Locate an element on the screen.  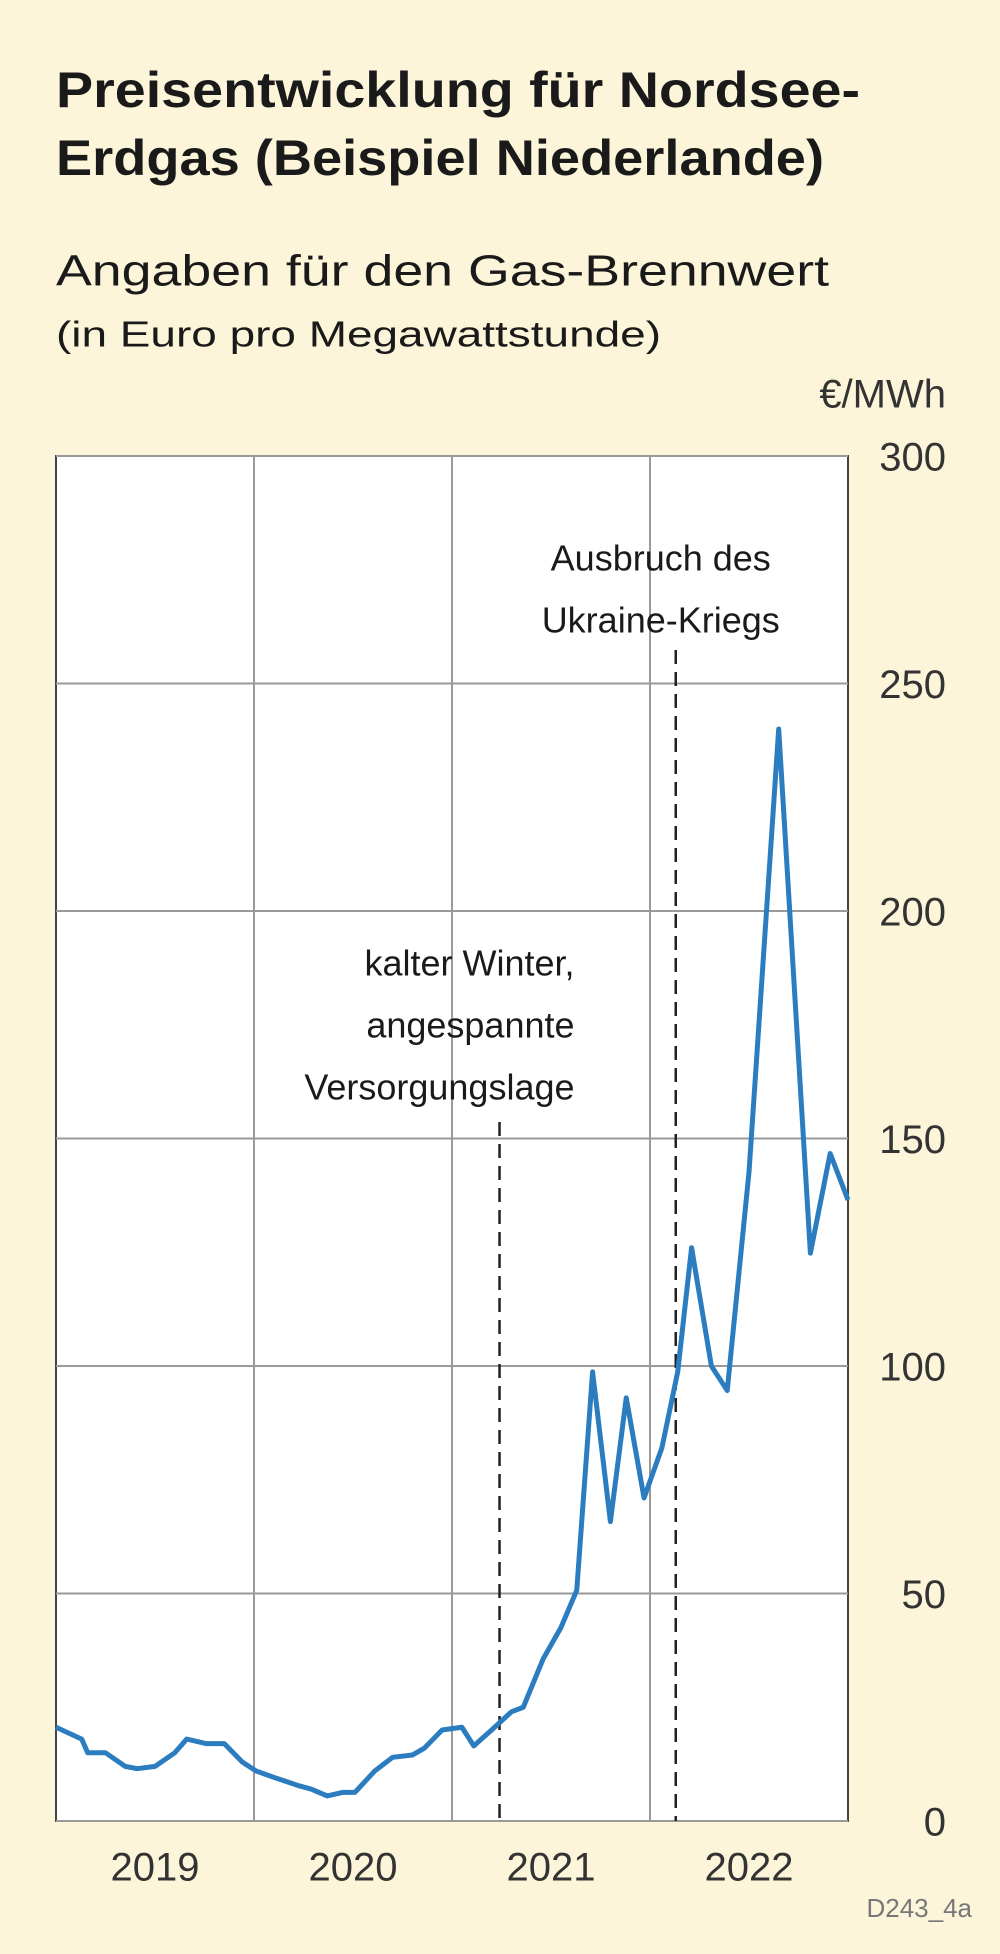
chart-title: Preisentwicklung für Nordsee- is located at coordinates (458, 90).